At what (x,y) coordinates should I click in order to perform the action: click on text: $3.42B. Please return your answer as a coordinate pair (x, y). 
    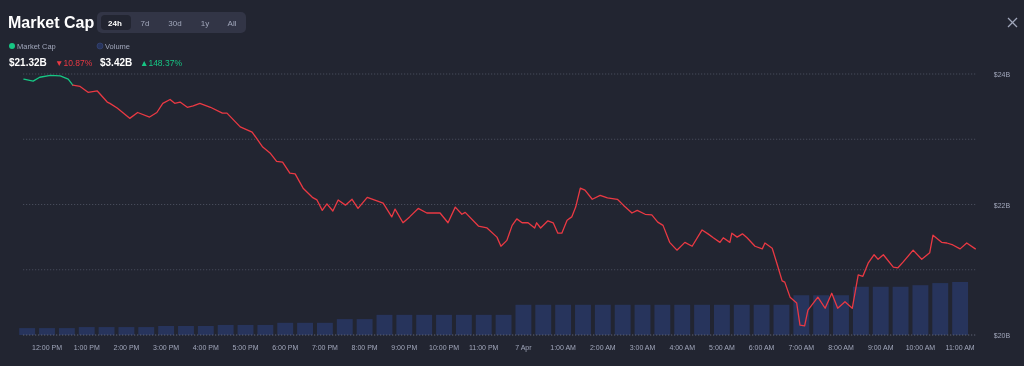
    Looking at the image, I should click on (116, 62).